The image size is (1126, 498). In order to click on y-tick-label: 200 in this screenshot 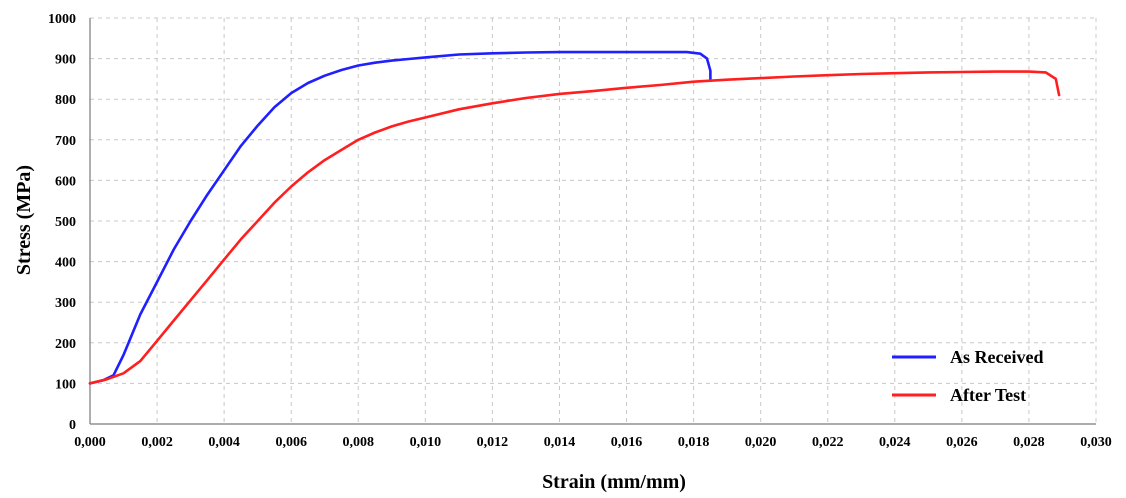, I will do `click(65, 344)`.